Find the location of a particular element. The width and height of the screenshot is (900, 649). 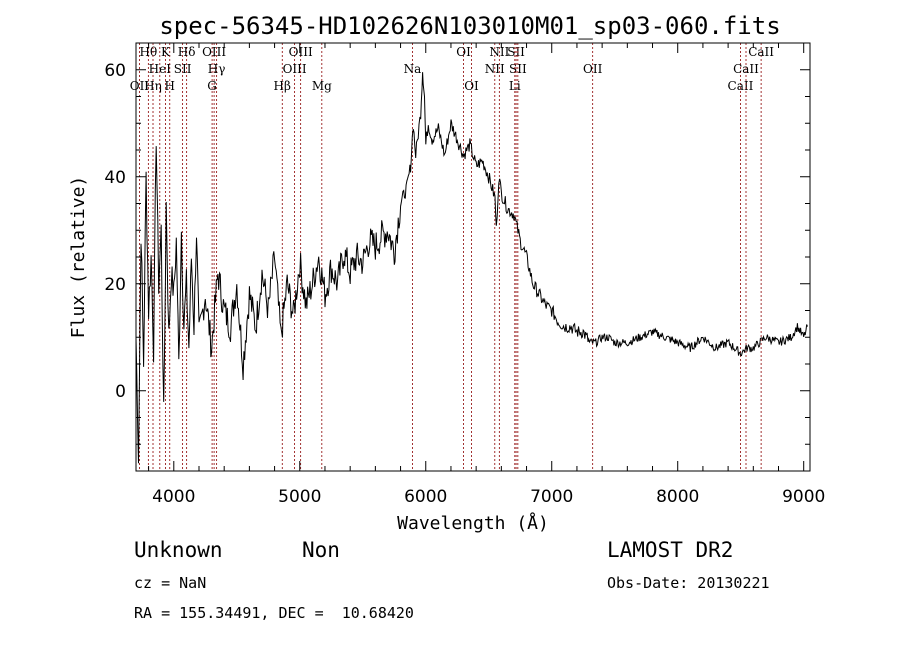

spectral-line-label: Hβ is located at coordinates (282, 86).